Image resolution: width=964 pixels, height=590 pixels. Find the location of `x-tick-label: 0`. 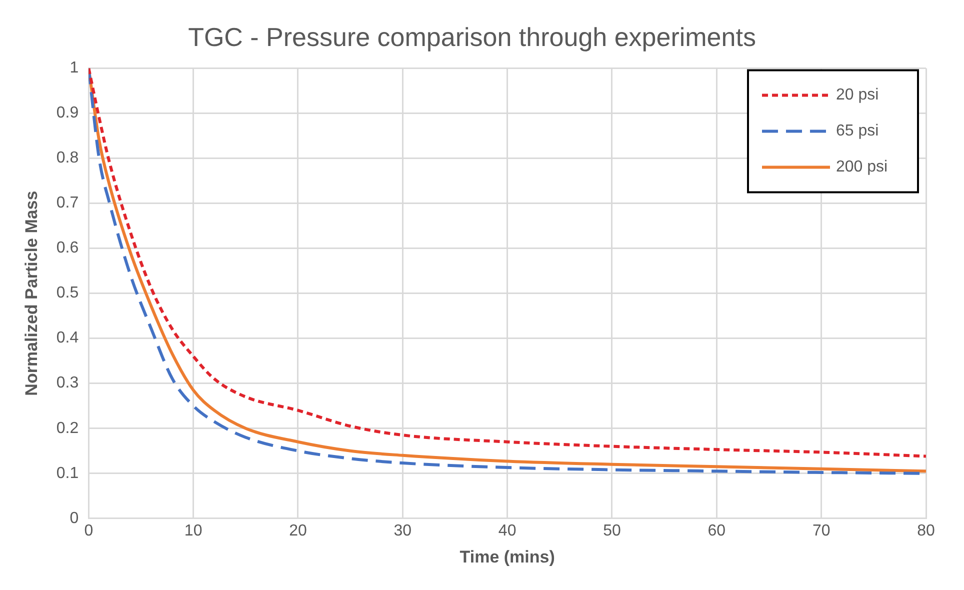

x-tick-label: 0 is located at coordinates (89, 531).